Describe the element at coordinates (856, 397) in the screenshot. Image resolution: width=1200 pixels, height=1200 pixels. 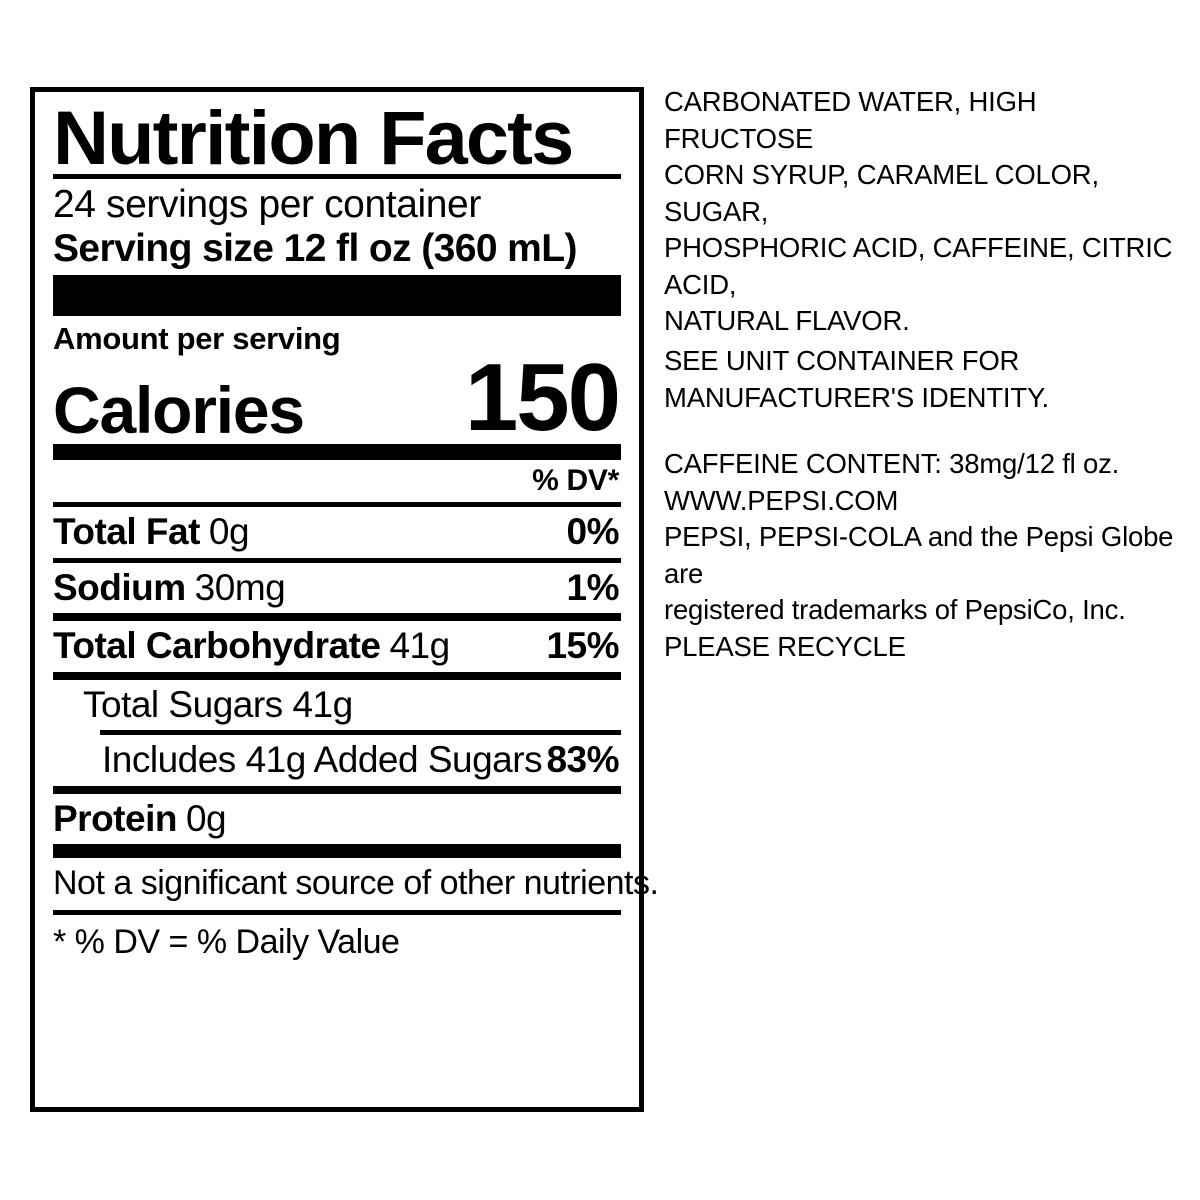
I see `unit-container-note-line: MANUFACTURER'S IDENTITY.` at that location.